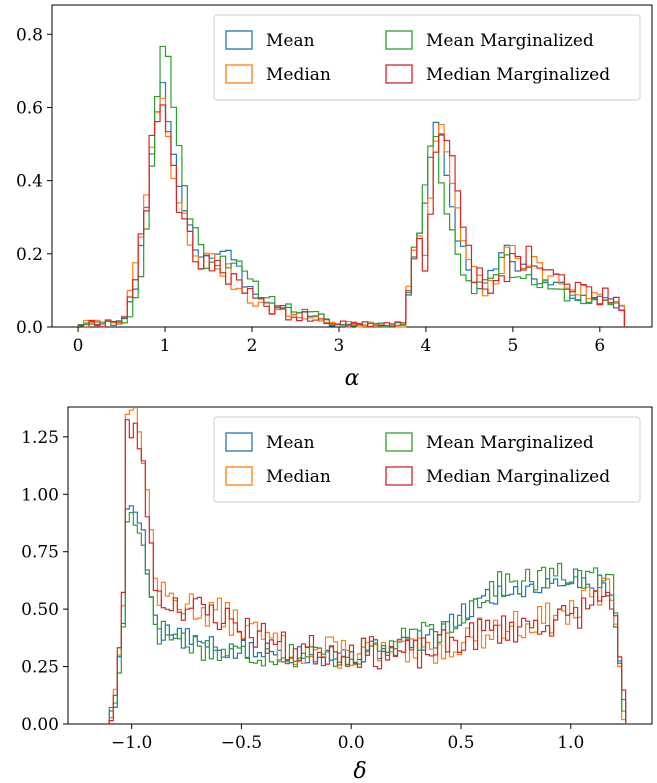 The image size is (657, 783). I want to click on alpha-x-tick-label: 0, so click(78, 346).